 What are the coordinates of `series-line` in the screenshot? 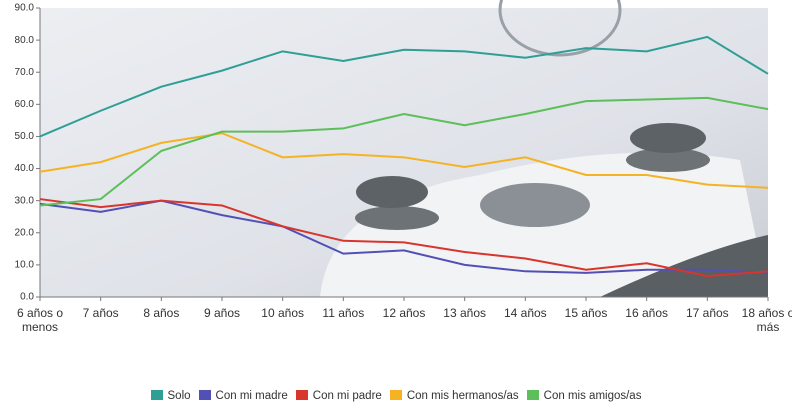 It's located at (404, 160).